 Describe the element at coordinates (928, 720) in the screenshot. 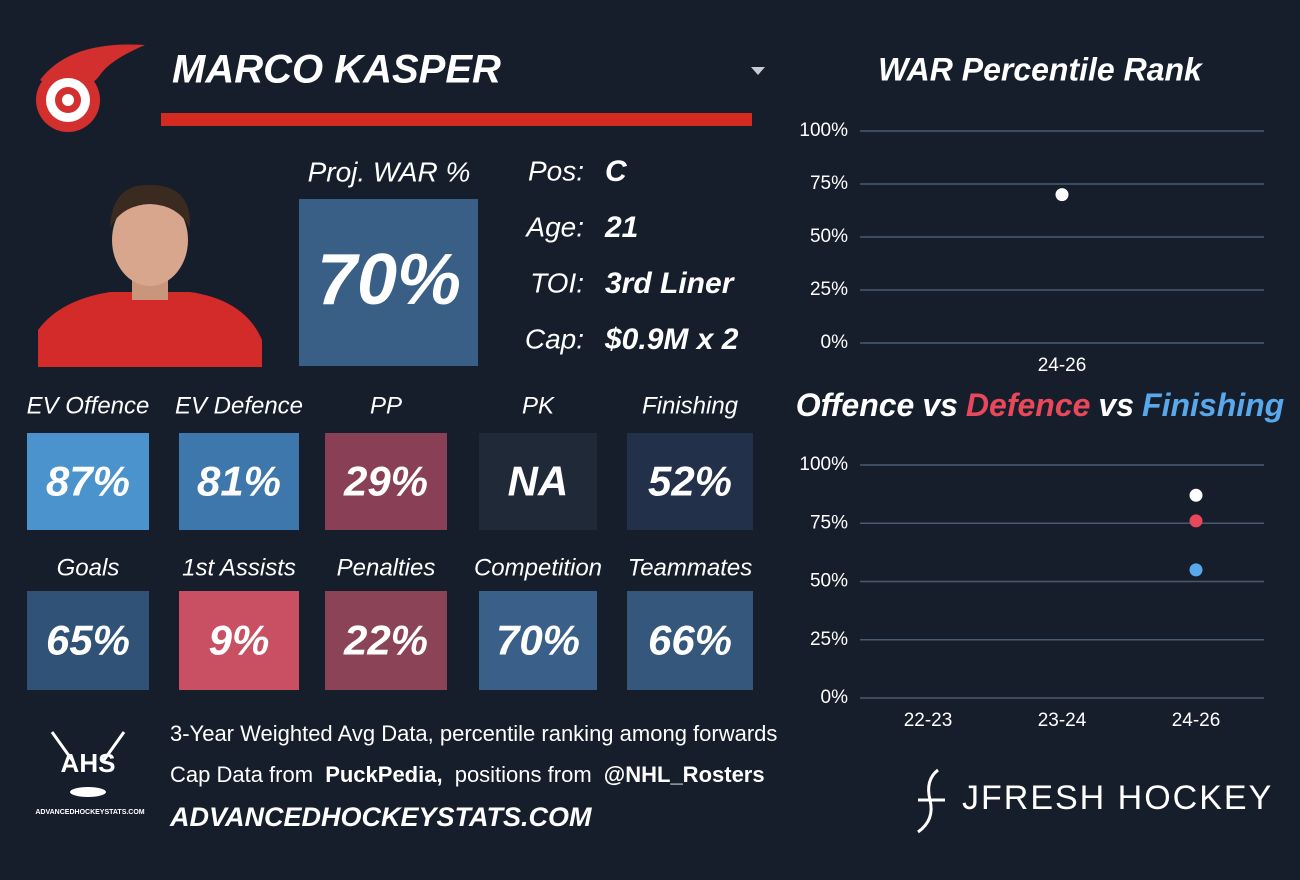

I see `x-tick-label: 22-23` at that location.